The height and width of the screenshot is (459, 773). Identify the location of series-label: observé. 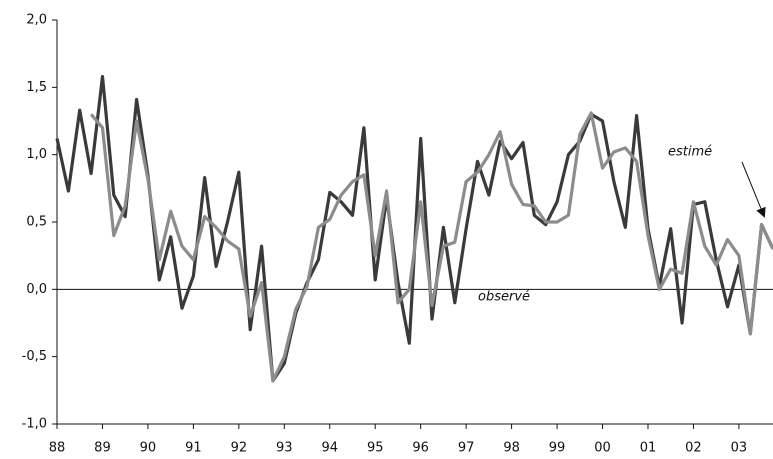
(504, 297).